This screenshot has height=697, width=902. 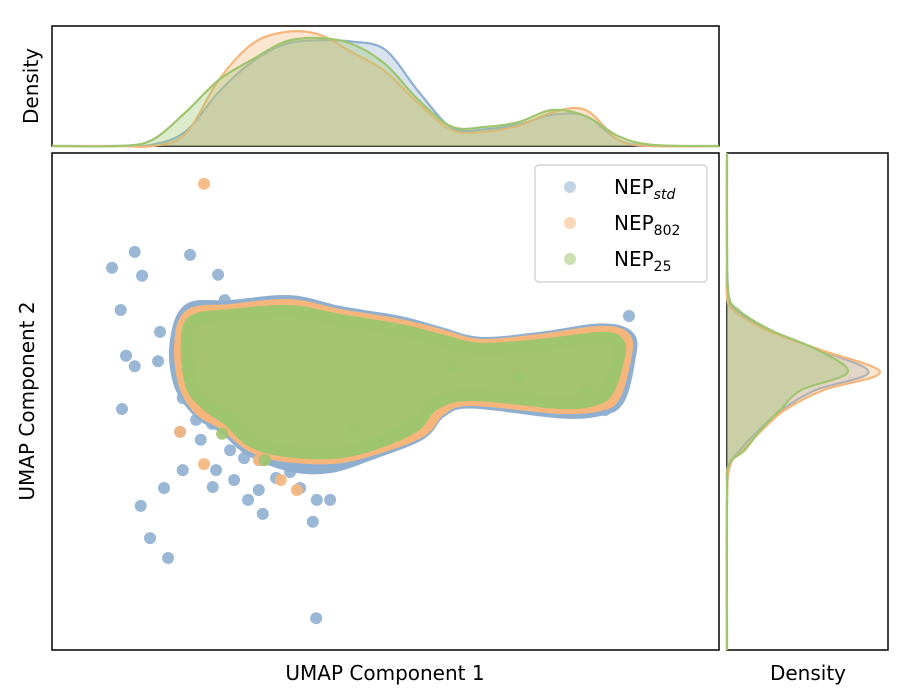 I want to click on legend-label-sub: 25, so click(x=663, y=267).